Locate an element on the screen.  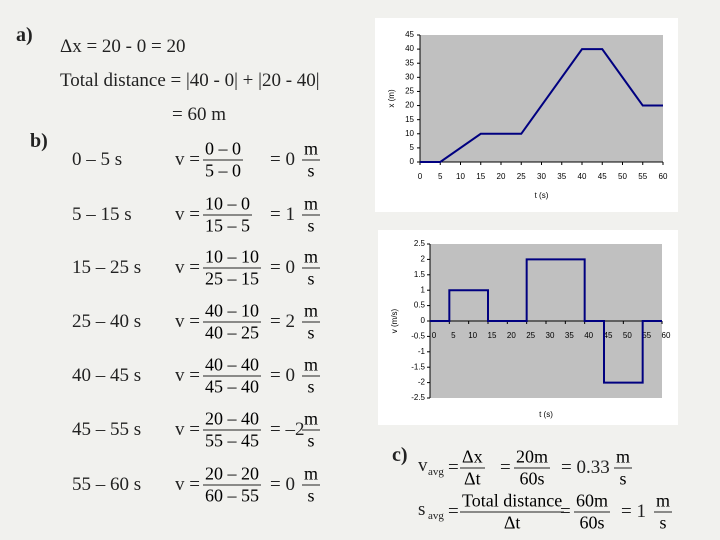
fraction: 10 – 10 25 – 15 is located at coordinates (232, 268).